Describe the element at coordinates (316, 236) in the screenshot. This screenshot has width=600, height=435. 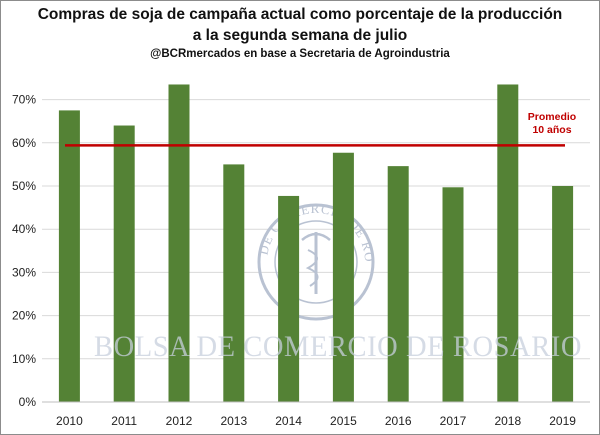
I see `watermark-caduceus-wings` at that location.